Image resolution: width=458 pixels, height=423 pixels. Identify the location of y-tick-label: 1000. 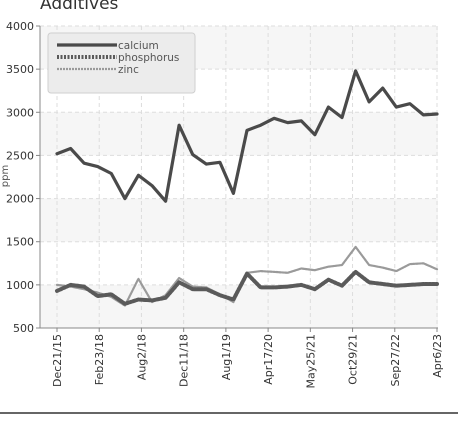
(20, 285).